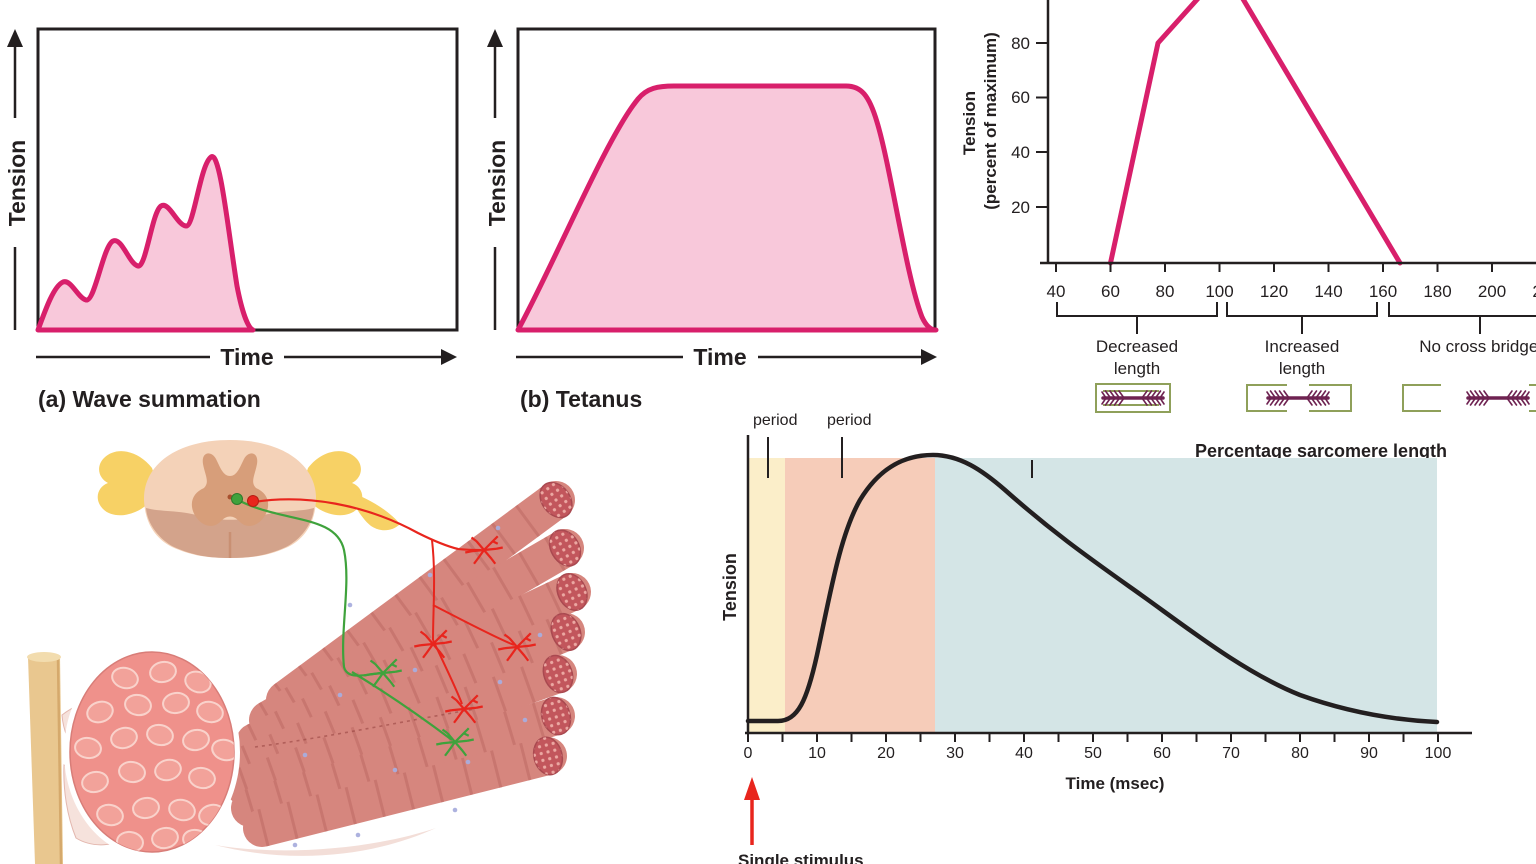  I want to click on twitch-curve, so click(1092, 588).